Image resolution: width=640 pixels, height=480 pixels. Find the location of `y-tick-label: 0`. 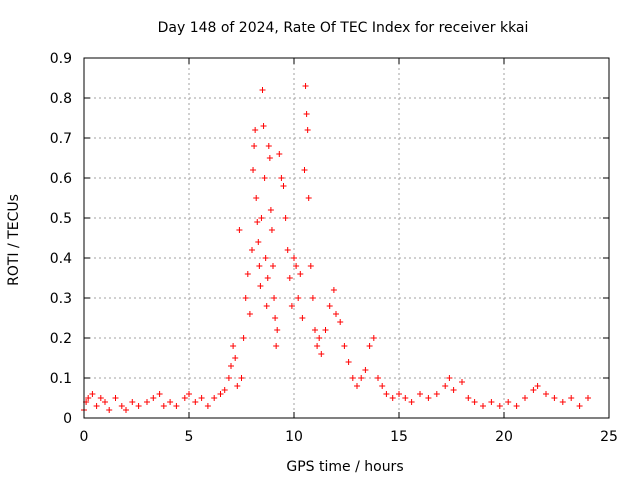

y-tick-label: 0 is located at coordinates (67, 419).